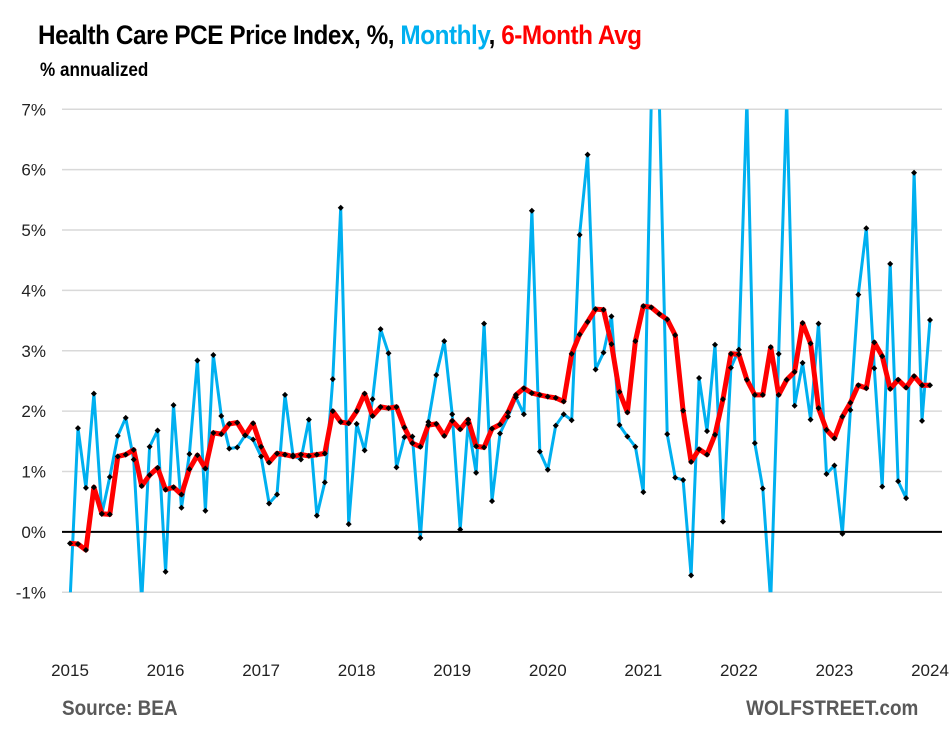 Image resolution: width=950 pixels, height=731 pixels. What do you see at coordinates (452, 670) in the screenshot?
I see `x-tick-label: 2019` at bounding box center [452, 670].